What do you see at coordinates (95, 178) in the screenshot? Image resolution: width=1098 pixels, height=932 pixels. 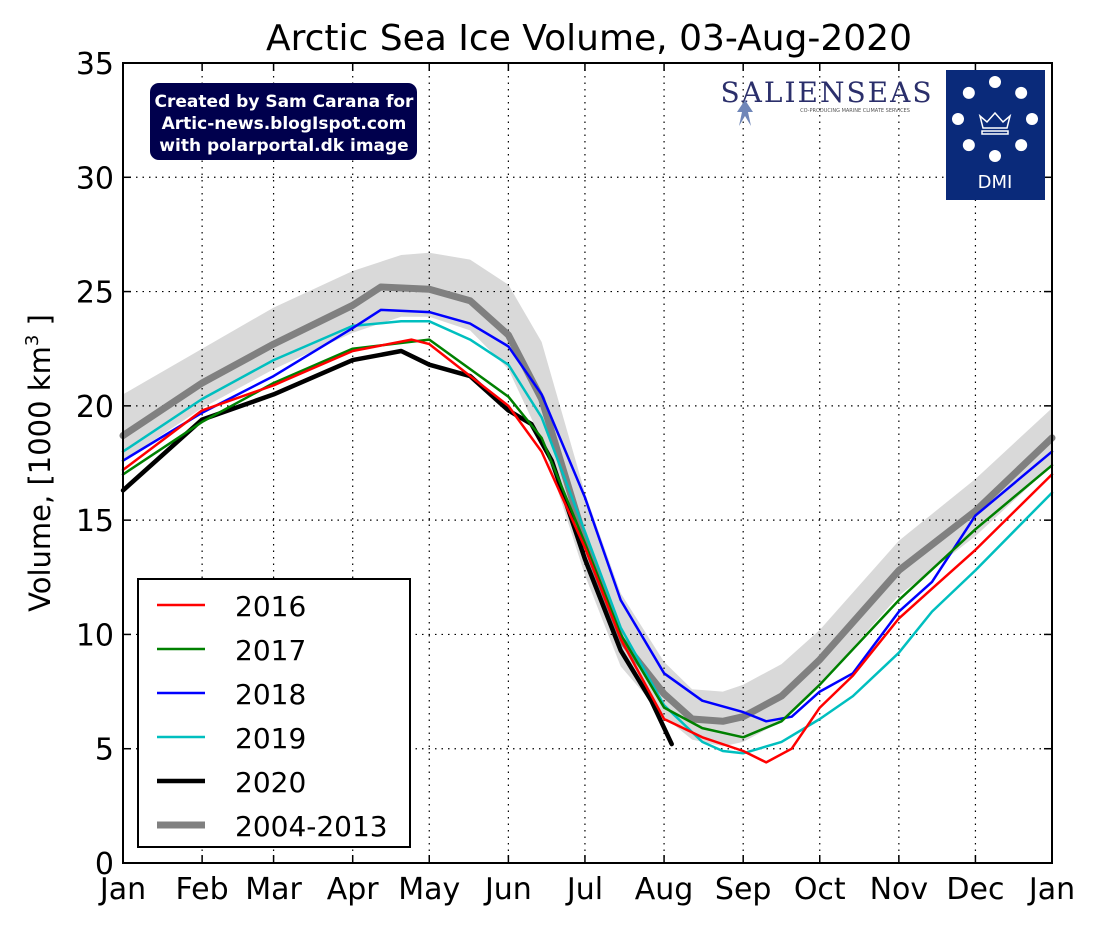 I see `y-tick-label: 30` at bounding box center [95, 178].